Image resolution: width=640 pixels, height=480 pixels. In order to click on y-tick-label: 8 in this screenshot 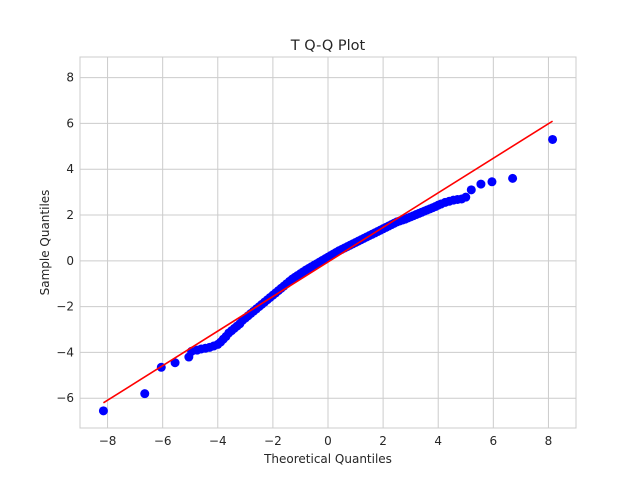, I will do `click(70, 78)`.